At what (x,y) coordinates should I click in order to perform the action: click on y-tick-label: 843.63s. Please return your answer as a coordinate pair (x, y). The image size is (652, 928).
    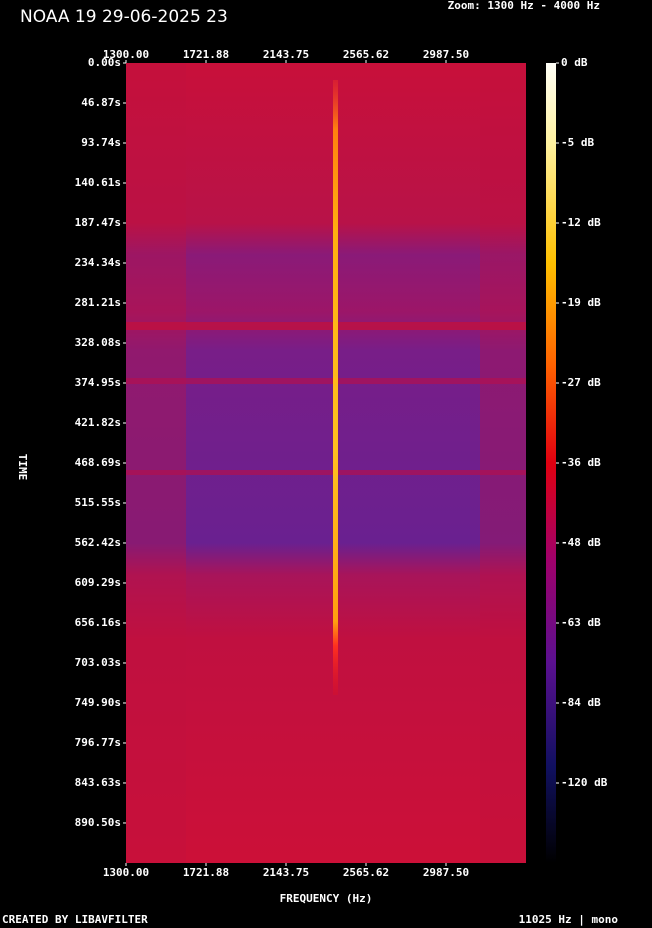
    Looking at the image, I should click on (98, 782).